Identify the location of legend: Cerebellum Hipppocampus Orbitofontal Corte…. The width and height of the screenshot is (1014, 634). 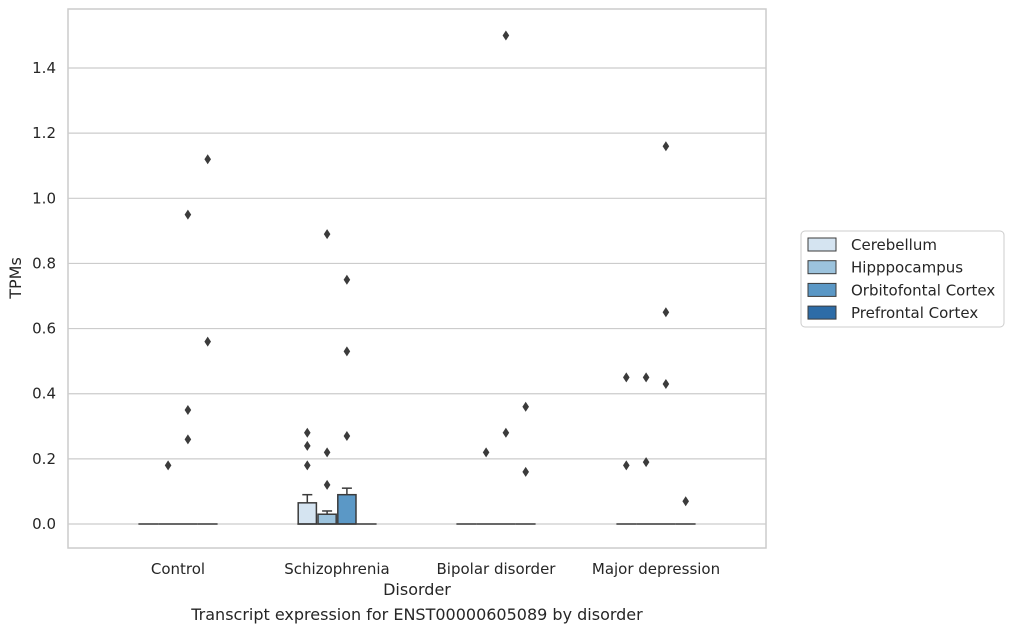
(902, 279).